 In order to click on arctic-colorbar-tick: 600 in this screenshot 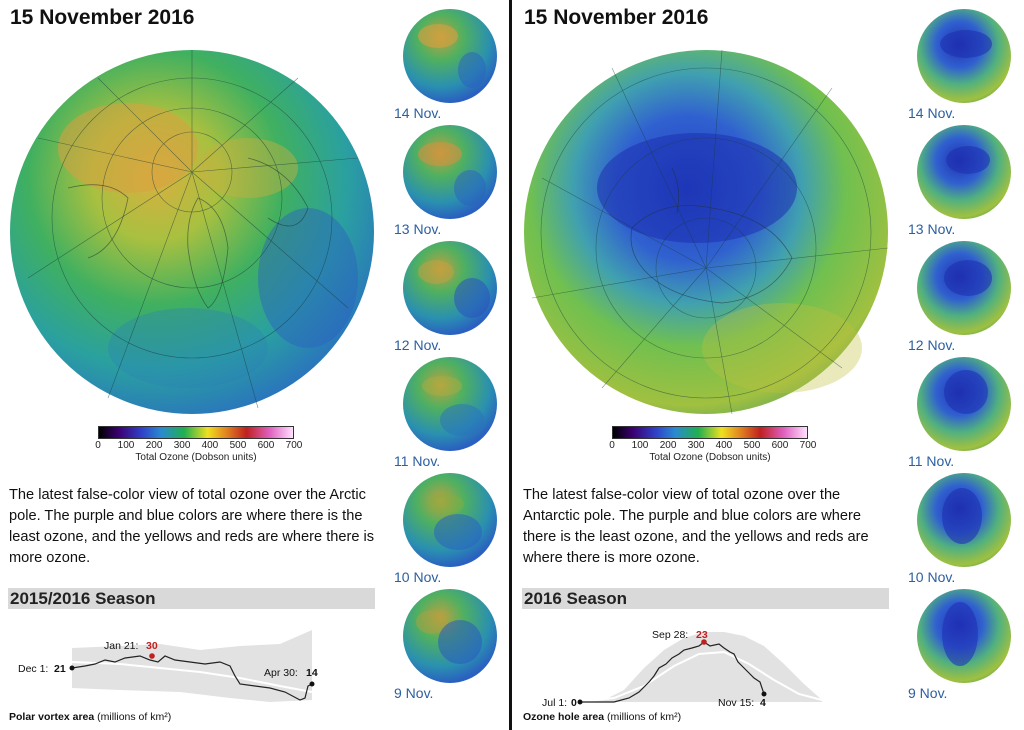, I will do `click(266, 445)`.